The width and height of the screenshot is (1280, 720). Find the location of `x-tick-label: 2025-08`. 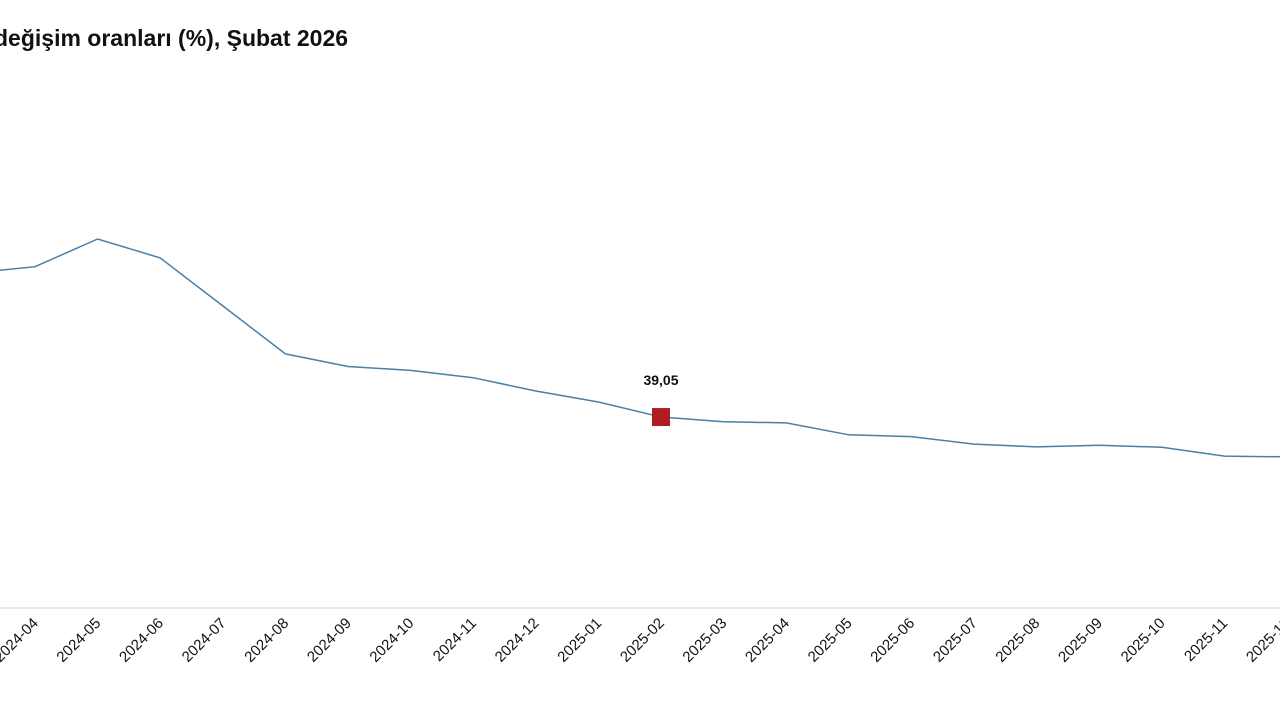

x-tick-label: 2025-08 is located at coordinates (1017, 640).